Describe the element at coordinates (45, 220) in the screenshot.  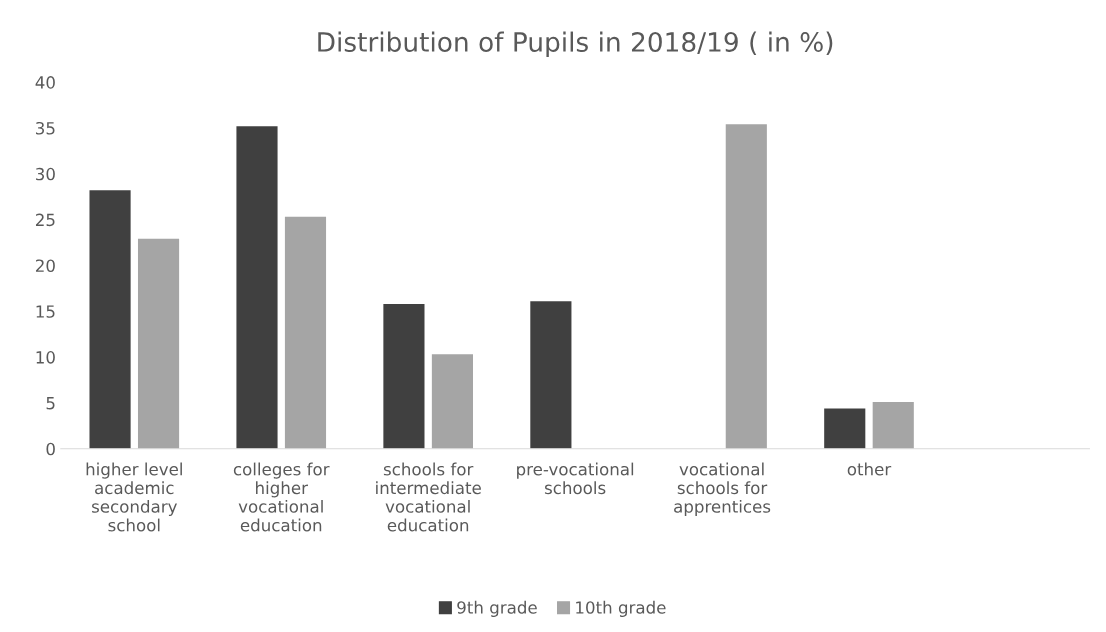
I see `y-tick-label: 25` at that location.